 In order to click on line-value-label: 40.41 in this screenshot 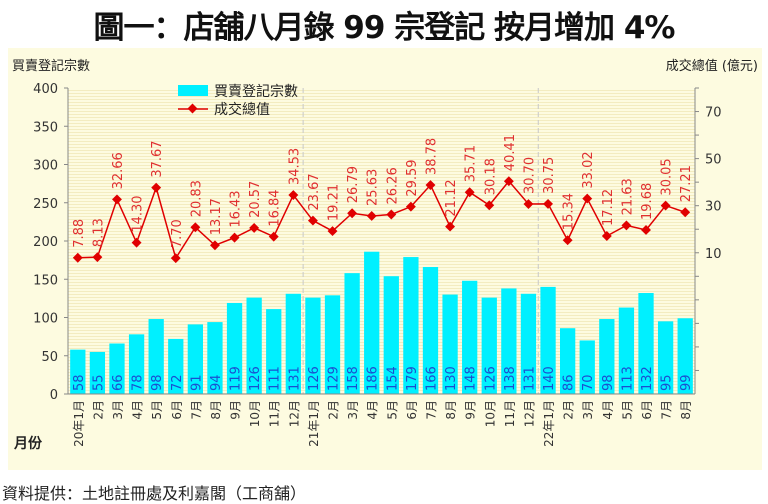, I will do `click(510, 152)`.